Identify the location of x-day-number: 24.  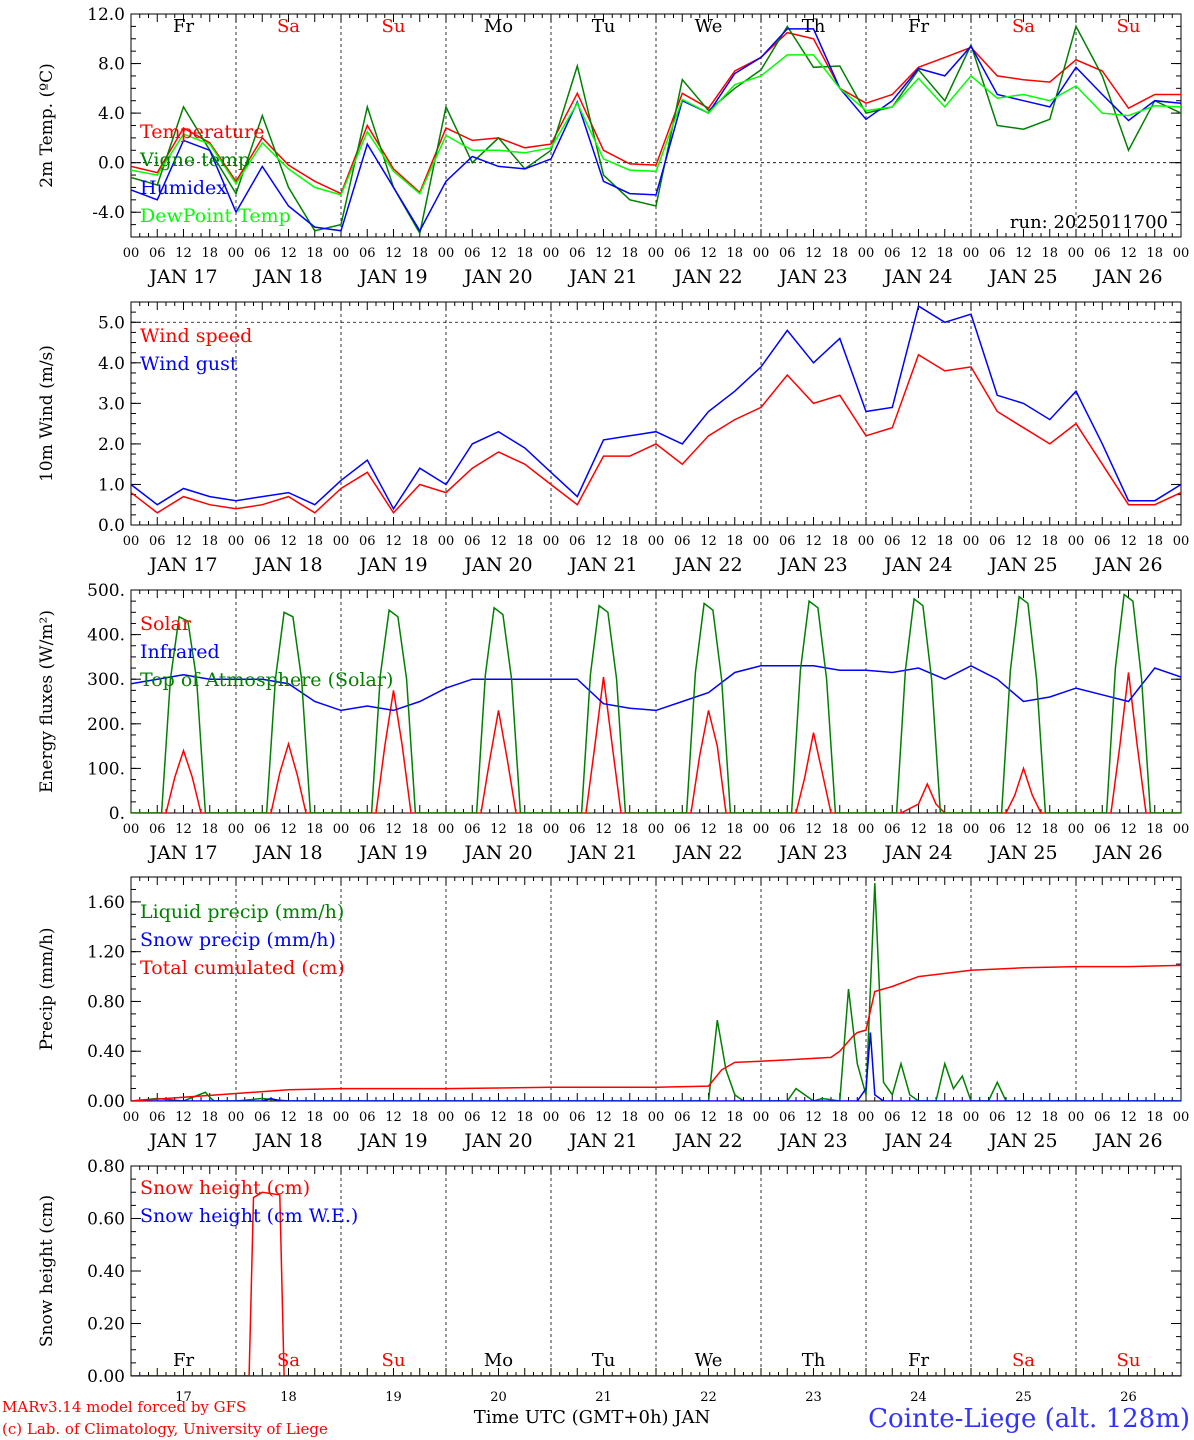
(918, 1397).